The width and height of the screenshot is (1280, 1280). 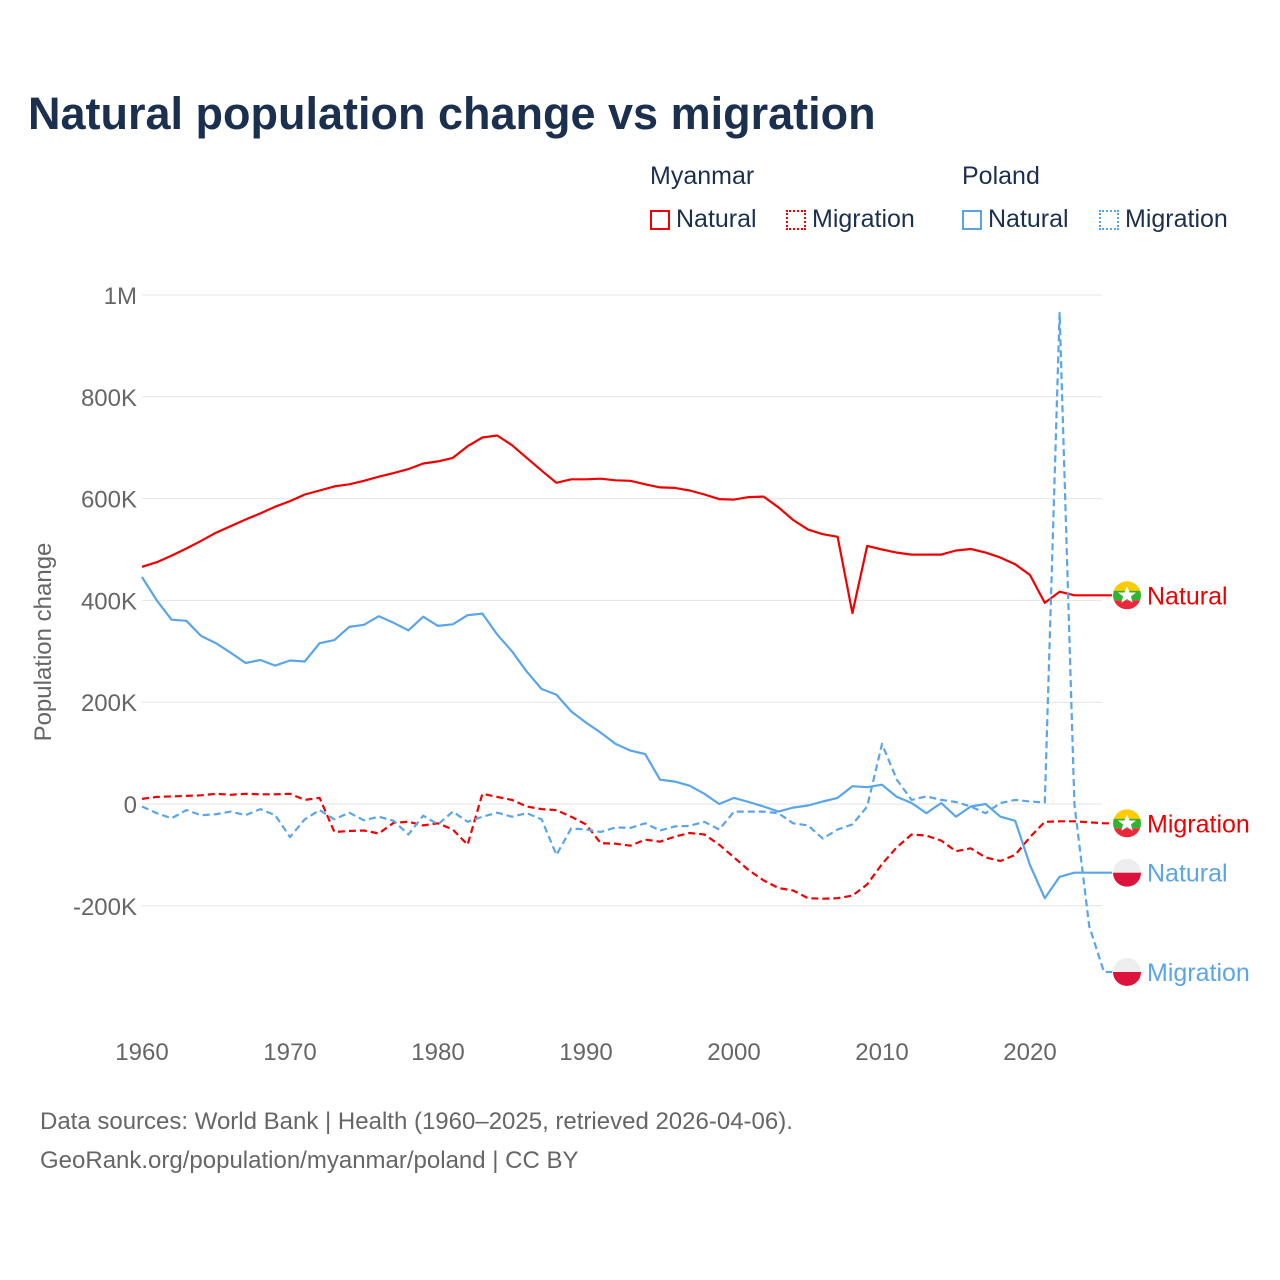 I want to click on y-tick-label: -200K, so click(x=105, y=907).